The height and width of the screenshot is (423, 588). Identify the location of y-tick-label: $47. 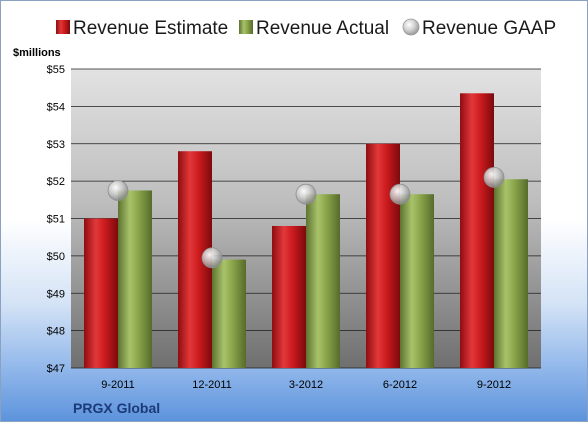
(56, 369).